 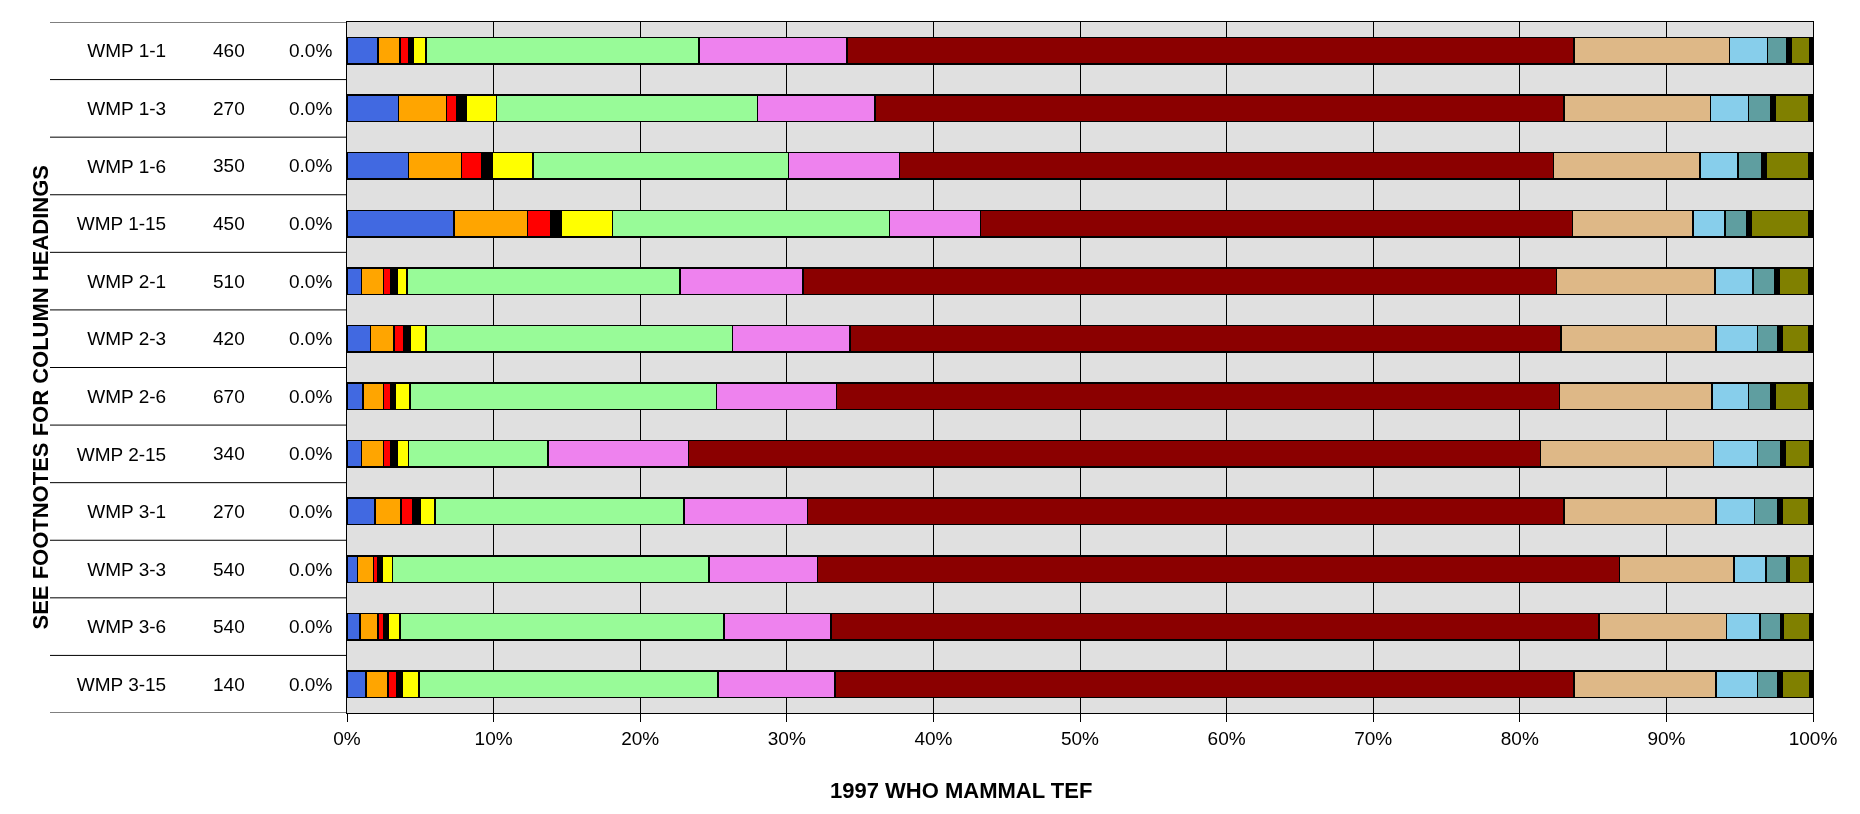 I want to click on x-tick-label: 80%, so click(x=1519, y=738).